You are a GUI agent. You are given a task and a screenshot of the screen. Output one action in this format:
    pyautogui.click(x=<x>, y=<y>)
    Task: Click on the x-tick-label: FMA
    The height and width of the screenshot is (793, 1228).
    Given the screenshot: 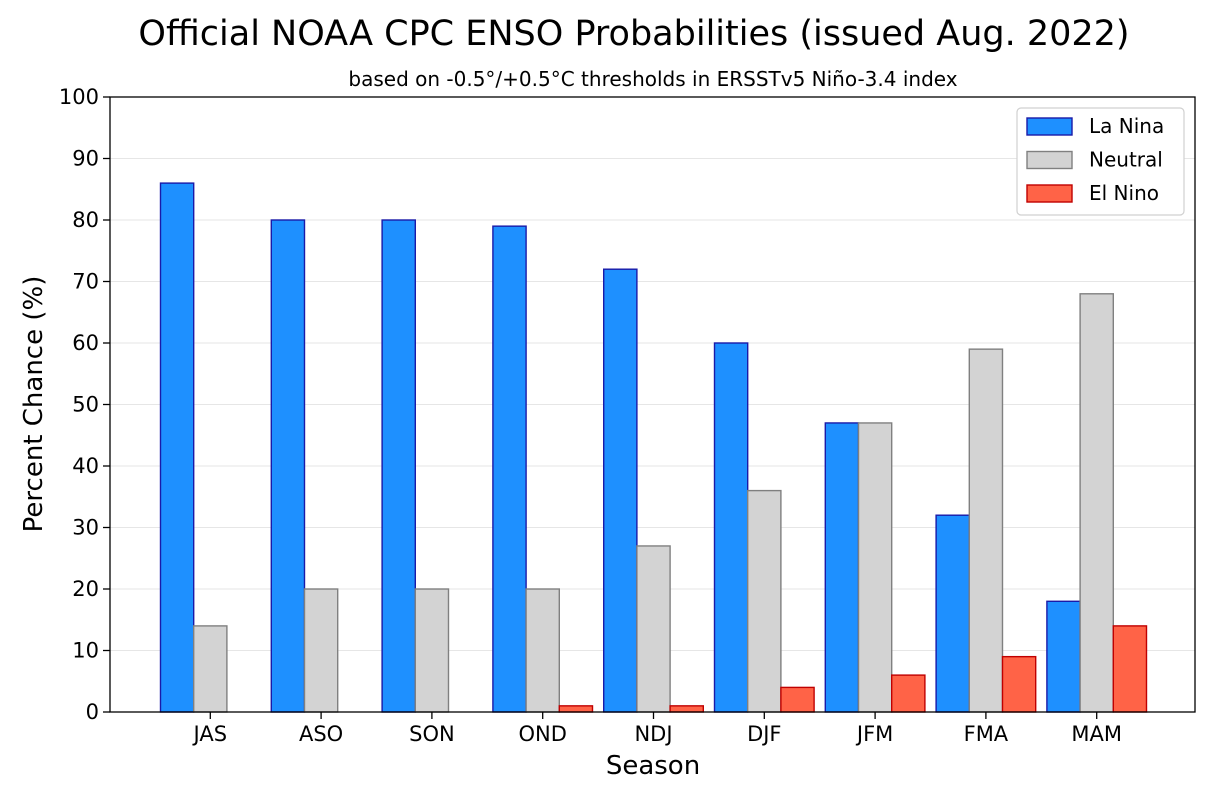 What is the action you would take?
    pyautogui.click(x=986, y=734)
    